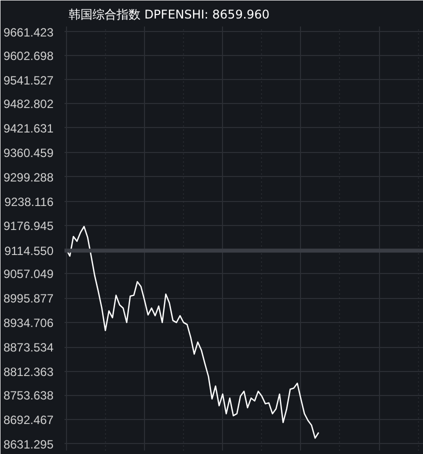  I want to click on y-tick-label: 9360.459, so click(28, 153).